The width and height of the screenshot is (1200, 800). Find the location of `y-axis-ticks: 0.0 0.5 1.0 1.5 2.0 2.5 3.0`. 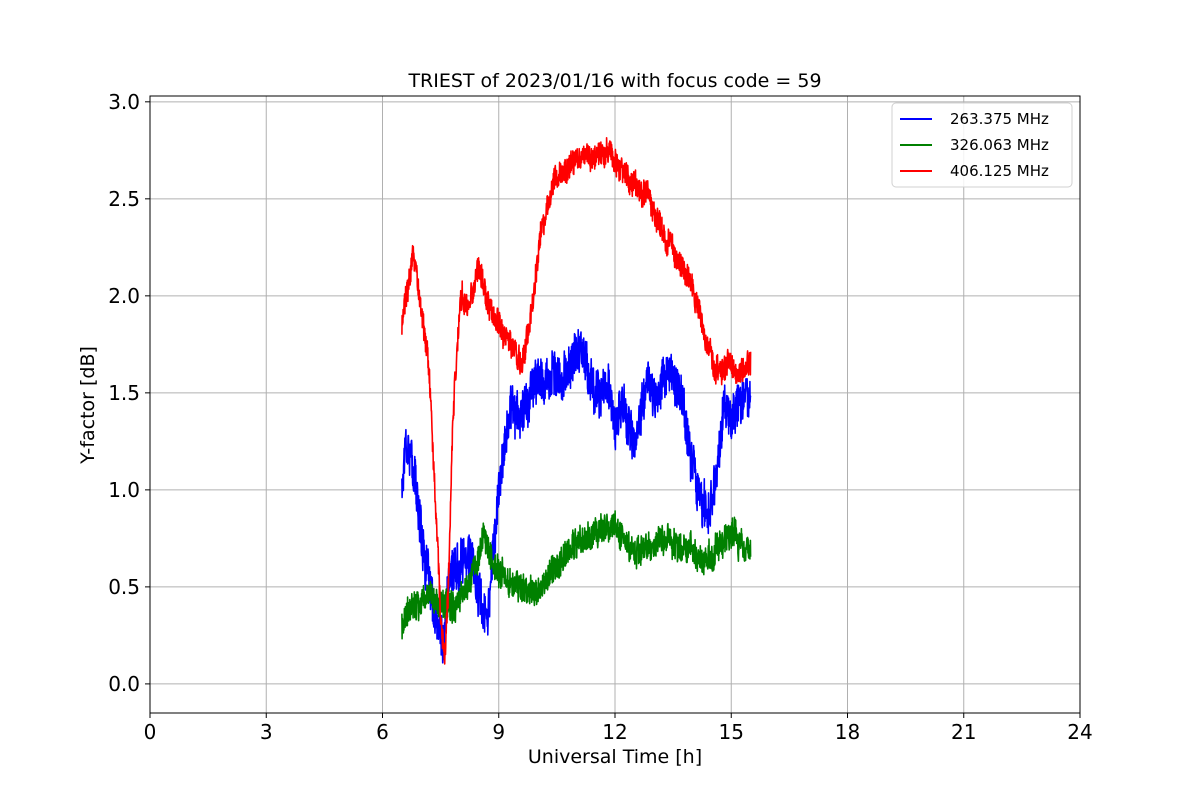

y-axis-ticks: 0.0 0.5 1.0 1.5 2.0 2.5 3.0 is located at coordinates (129, 393).